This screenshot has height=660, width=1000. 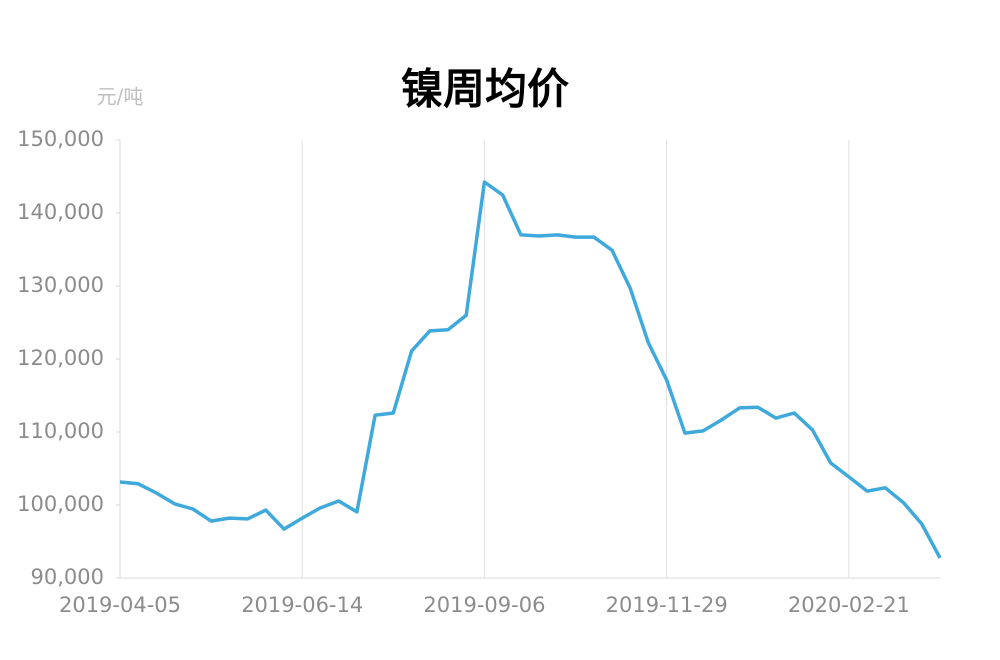 What do you see at coordinates (484, 605) in the screenshot?
I see `x-tick-label: 2019-09-06` at bounding box center [484, 605].